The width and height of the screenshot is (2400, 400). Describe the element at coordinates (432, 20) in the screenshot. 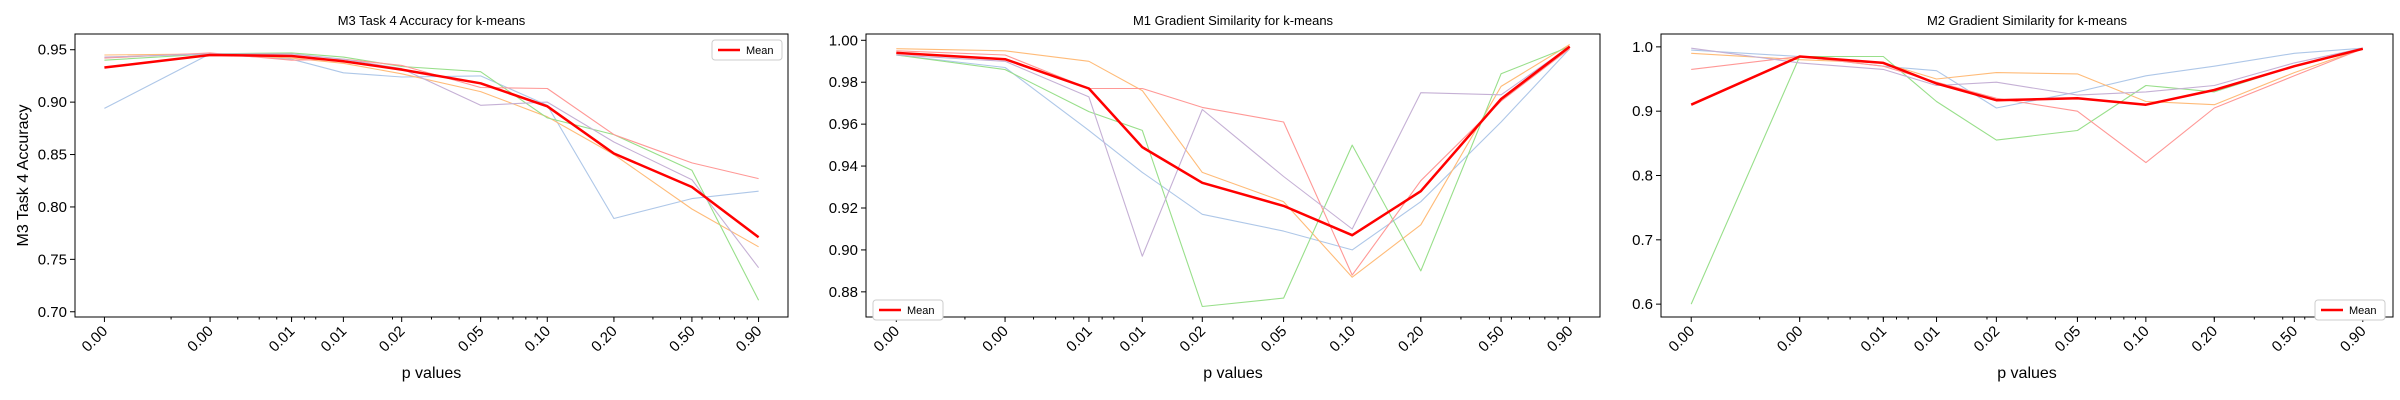

I see `chart-title: M3 Task 4 Accuracy for k-means` at that location.